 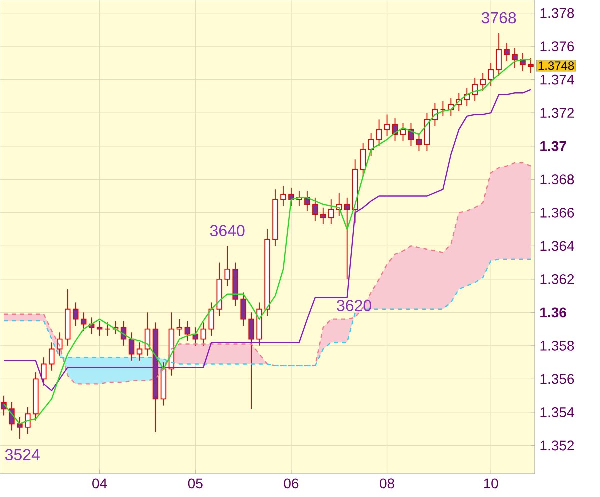 I want to click on y-tick-label: 1.368, so click(x=557, y=179).